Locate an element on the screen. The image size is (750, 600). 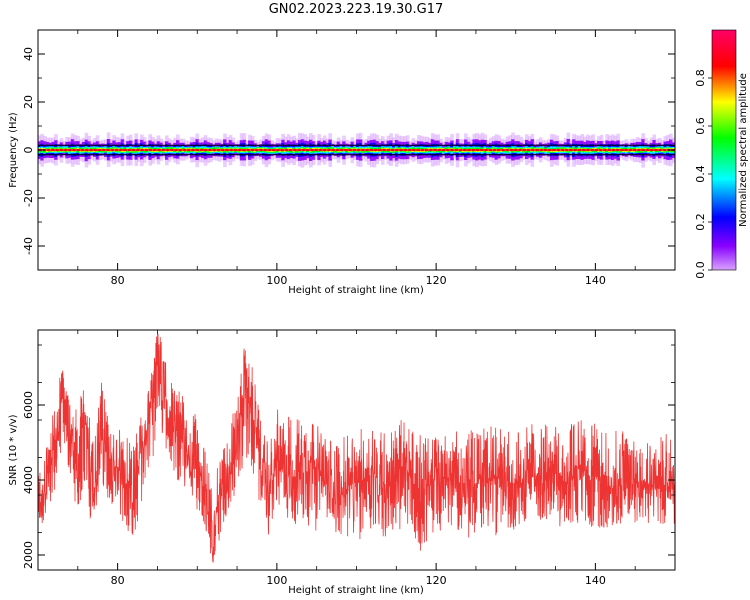
colorbar-tick-label: 0.0 is located at coordinates (700, 270).